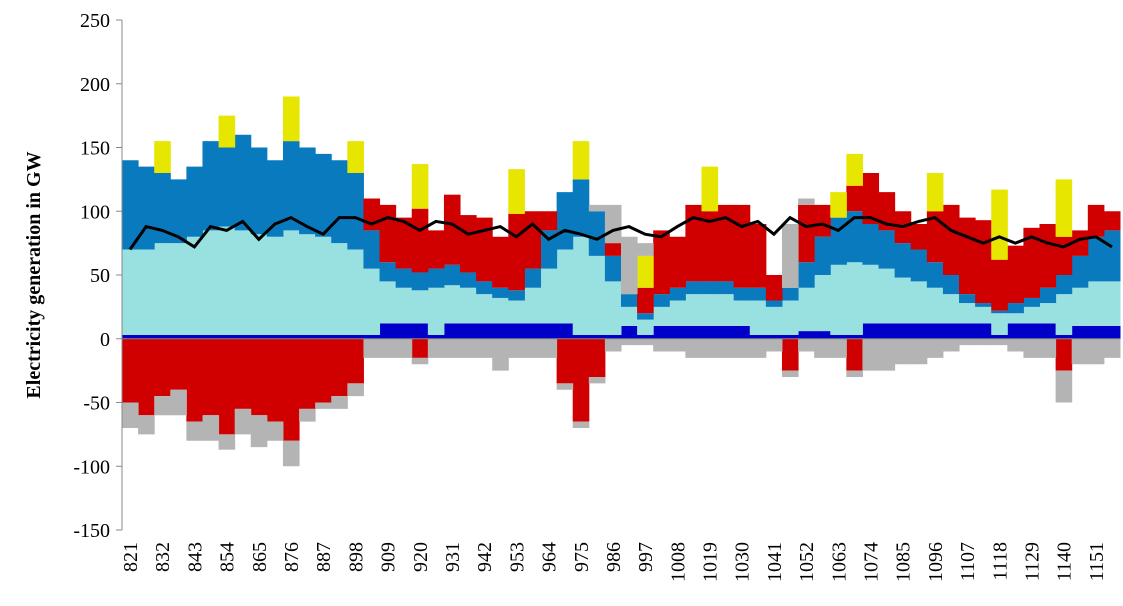 The height and width of the screenshot is (606, 1123). I want to click on y-axis-label: Electricity generation in GW, so click(34, 274).